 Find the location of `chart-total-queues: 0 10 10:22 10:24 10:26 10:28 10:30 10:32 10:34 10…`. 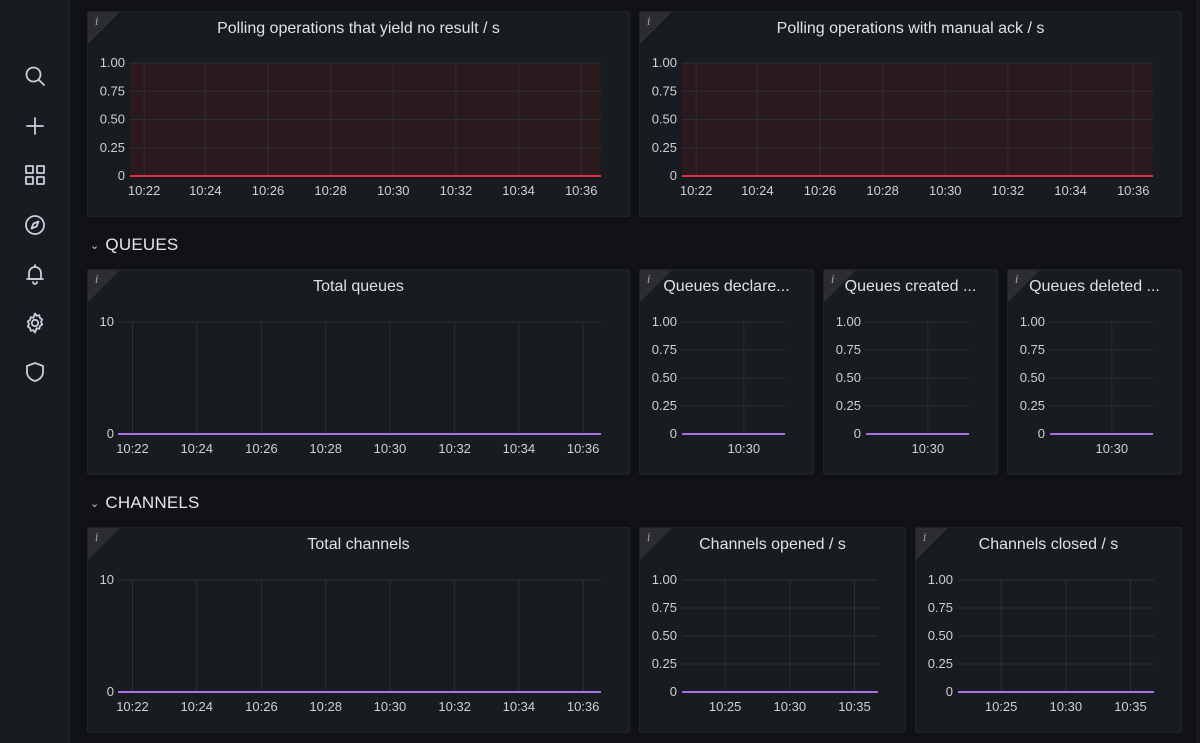

chart-total-queues: 0 10 10:22 10:24 10:26 10:28 10:30 10:32 10:34 10… is located at coordinates (350, 385).